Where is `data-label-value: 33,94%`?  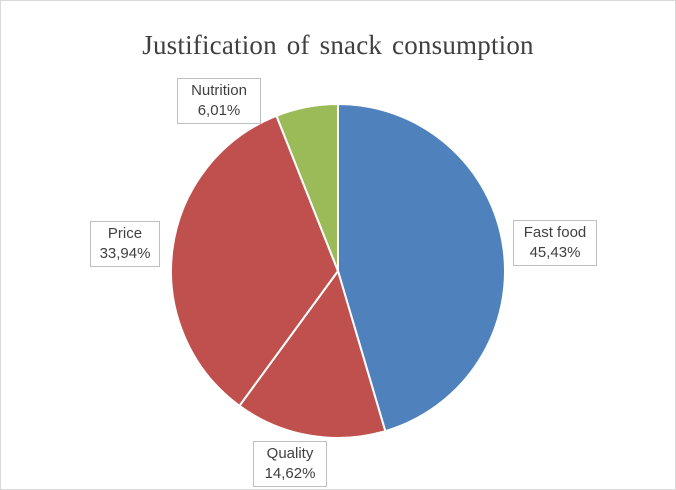 data-label-value: 33,94% is located at coordinates (125, 253).